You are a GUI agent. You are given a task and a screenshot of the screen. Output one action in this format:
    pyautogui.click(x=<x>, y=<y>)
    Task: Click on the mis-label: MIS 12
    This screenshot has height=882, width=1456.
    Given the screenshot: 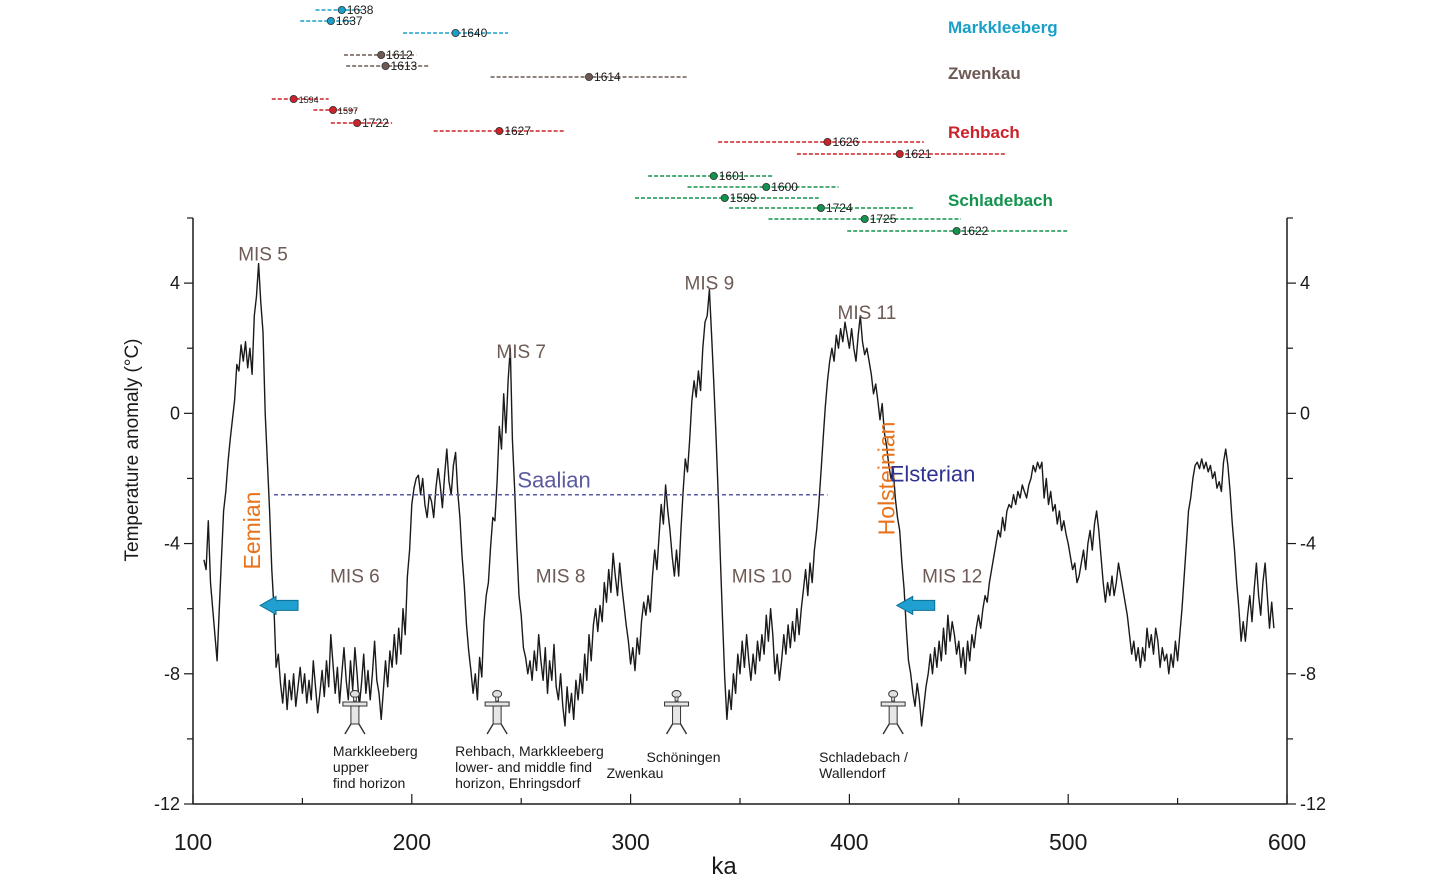 What is the action you would take?
    pyautogui.click(x=952, y=577)
    